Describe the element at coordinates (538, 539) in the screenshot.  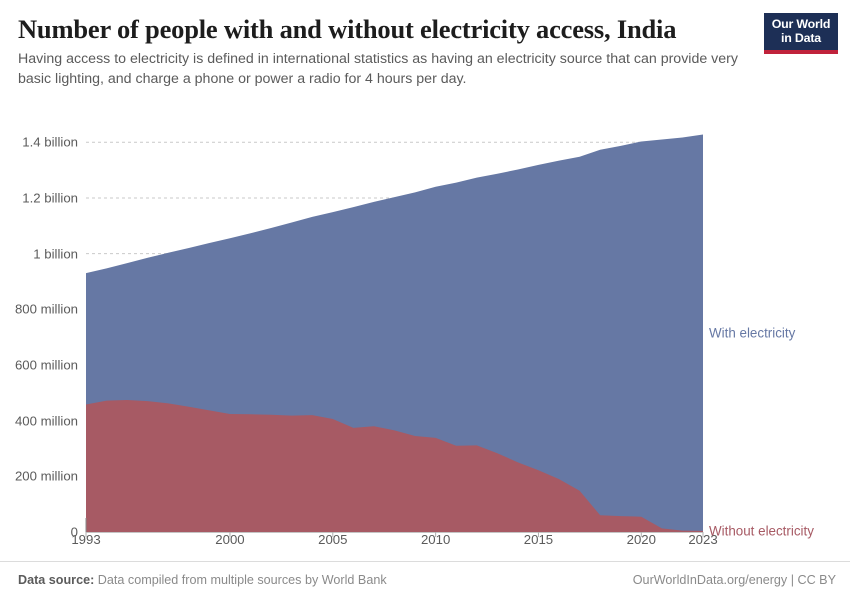
I see `x-axis-label: 2015` at that location.